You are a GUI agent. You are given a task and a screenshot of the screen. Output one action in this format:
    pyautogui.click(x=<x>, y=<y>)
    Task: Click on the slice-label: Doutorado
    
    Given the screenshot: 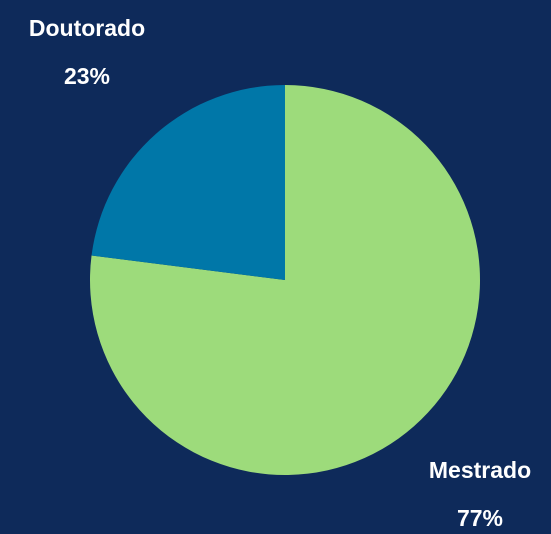 What is the action you would take?
    pyautogui.click(x=87, y=28)
    